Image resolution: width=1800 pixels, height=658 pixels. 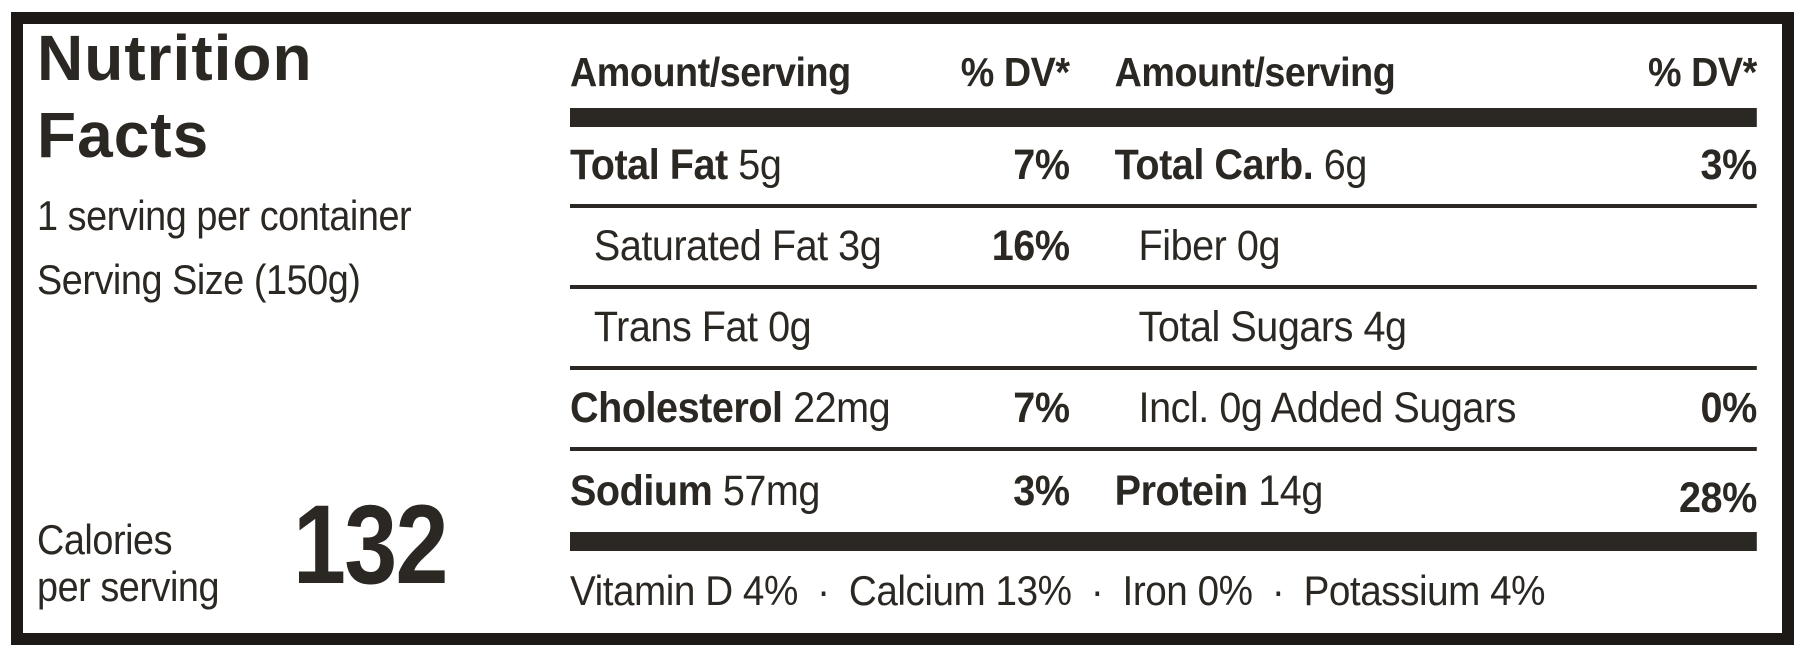 I want to click on nutrient-cell: Cholesterol 22mg 7%, so click(x=820, y=408).